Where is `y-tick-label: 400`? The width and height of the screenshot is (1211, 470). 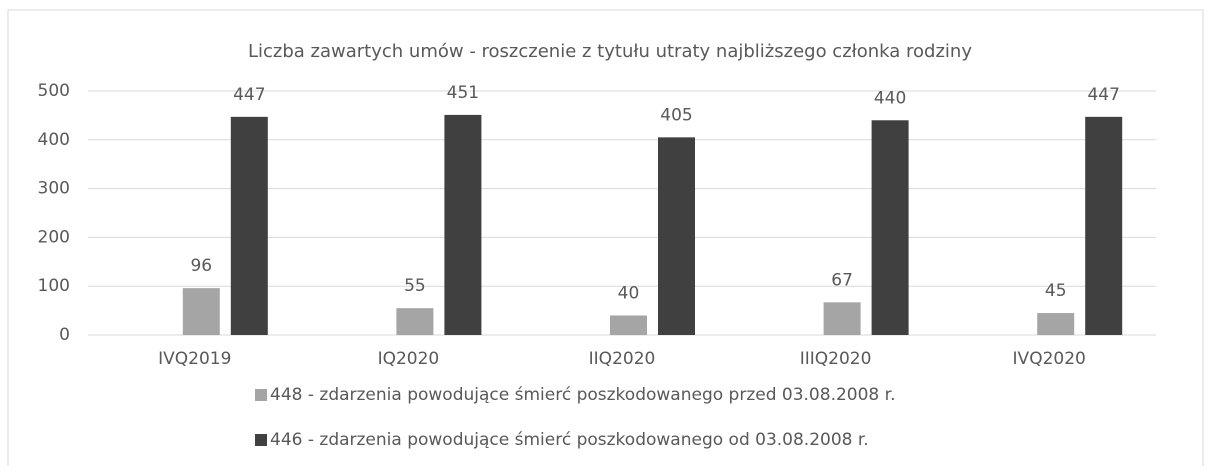
y-tick-label: 400 is located at coordinates (54, 140).